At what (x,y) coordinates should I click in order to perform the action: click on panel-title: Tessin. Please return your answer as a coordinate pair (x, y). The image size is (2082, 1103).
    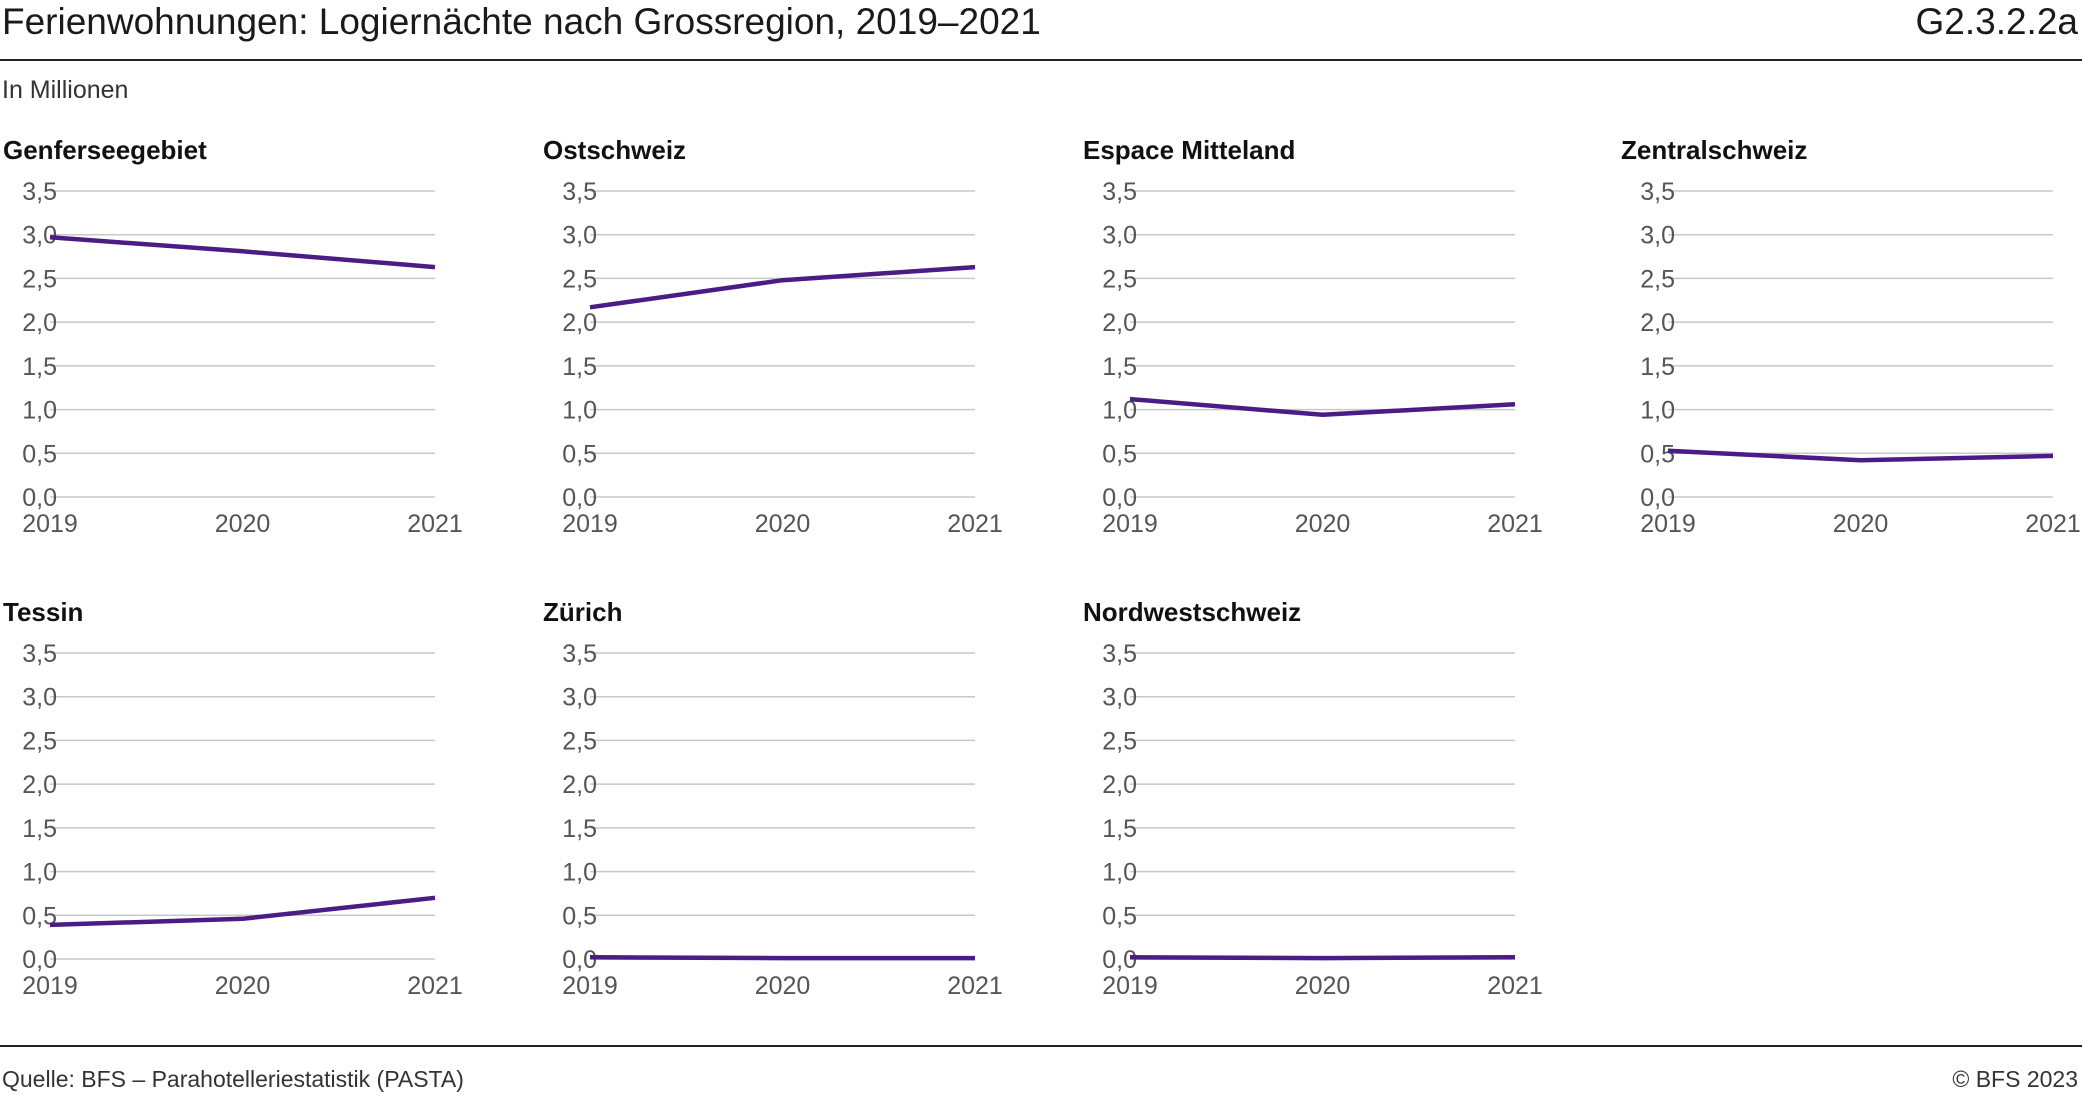
    Looking at the image, I should click on (43, 612).